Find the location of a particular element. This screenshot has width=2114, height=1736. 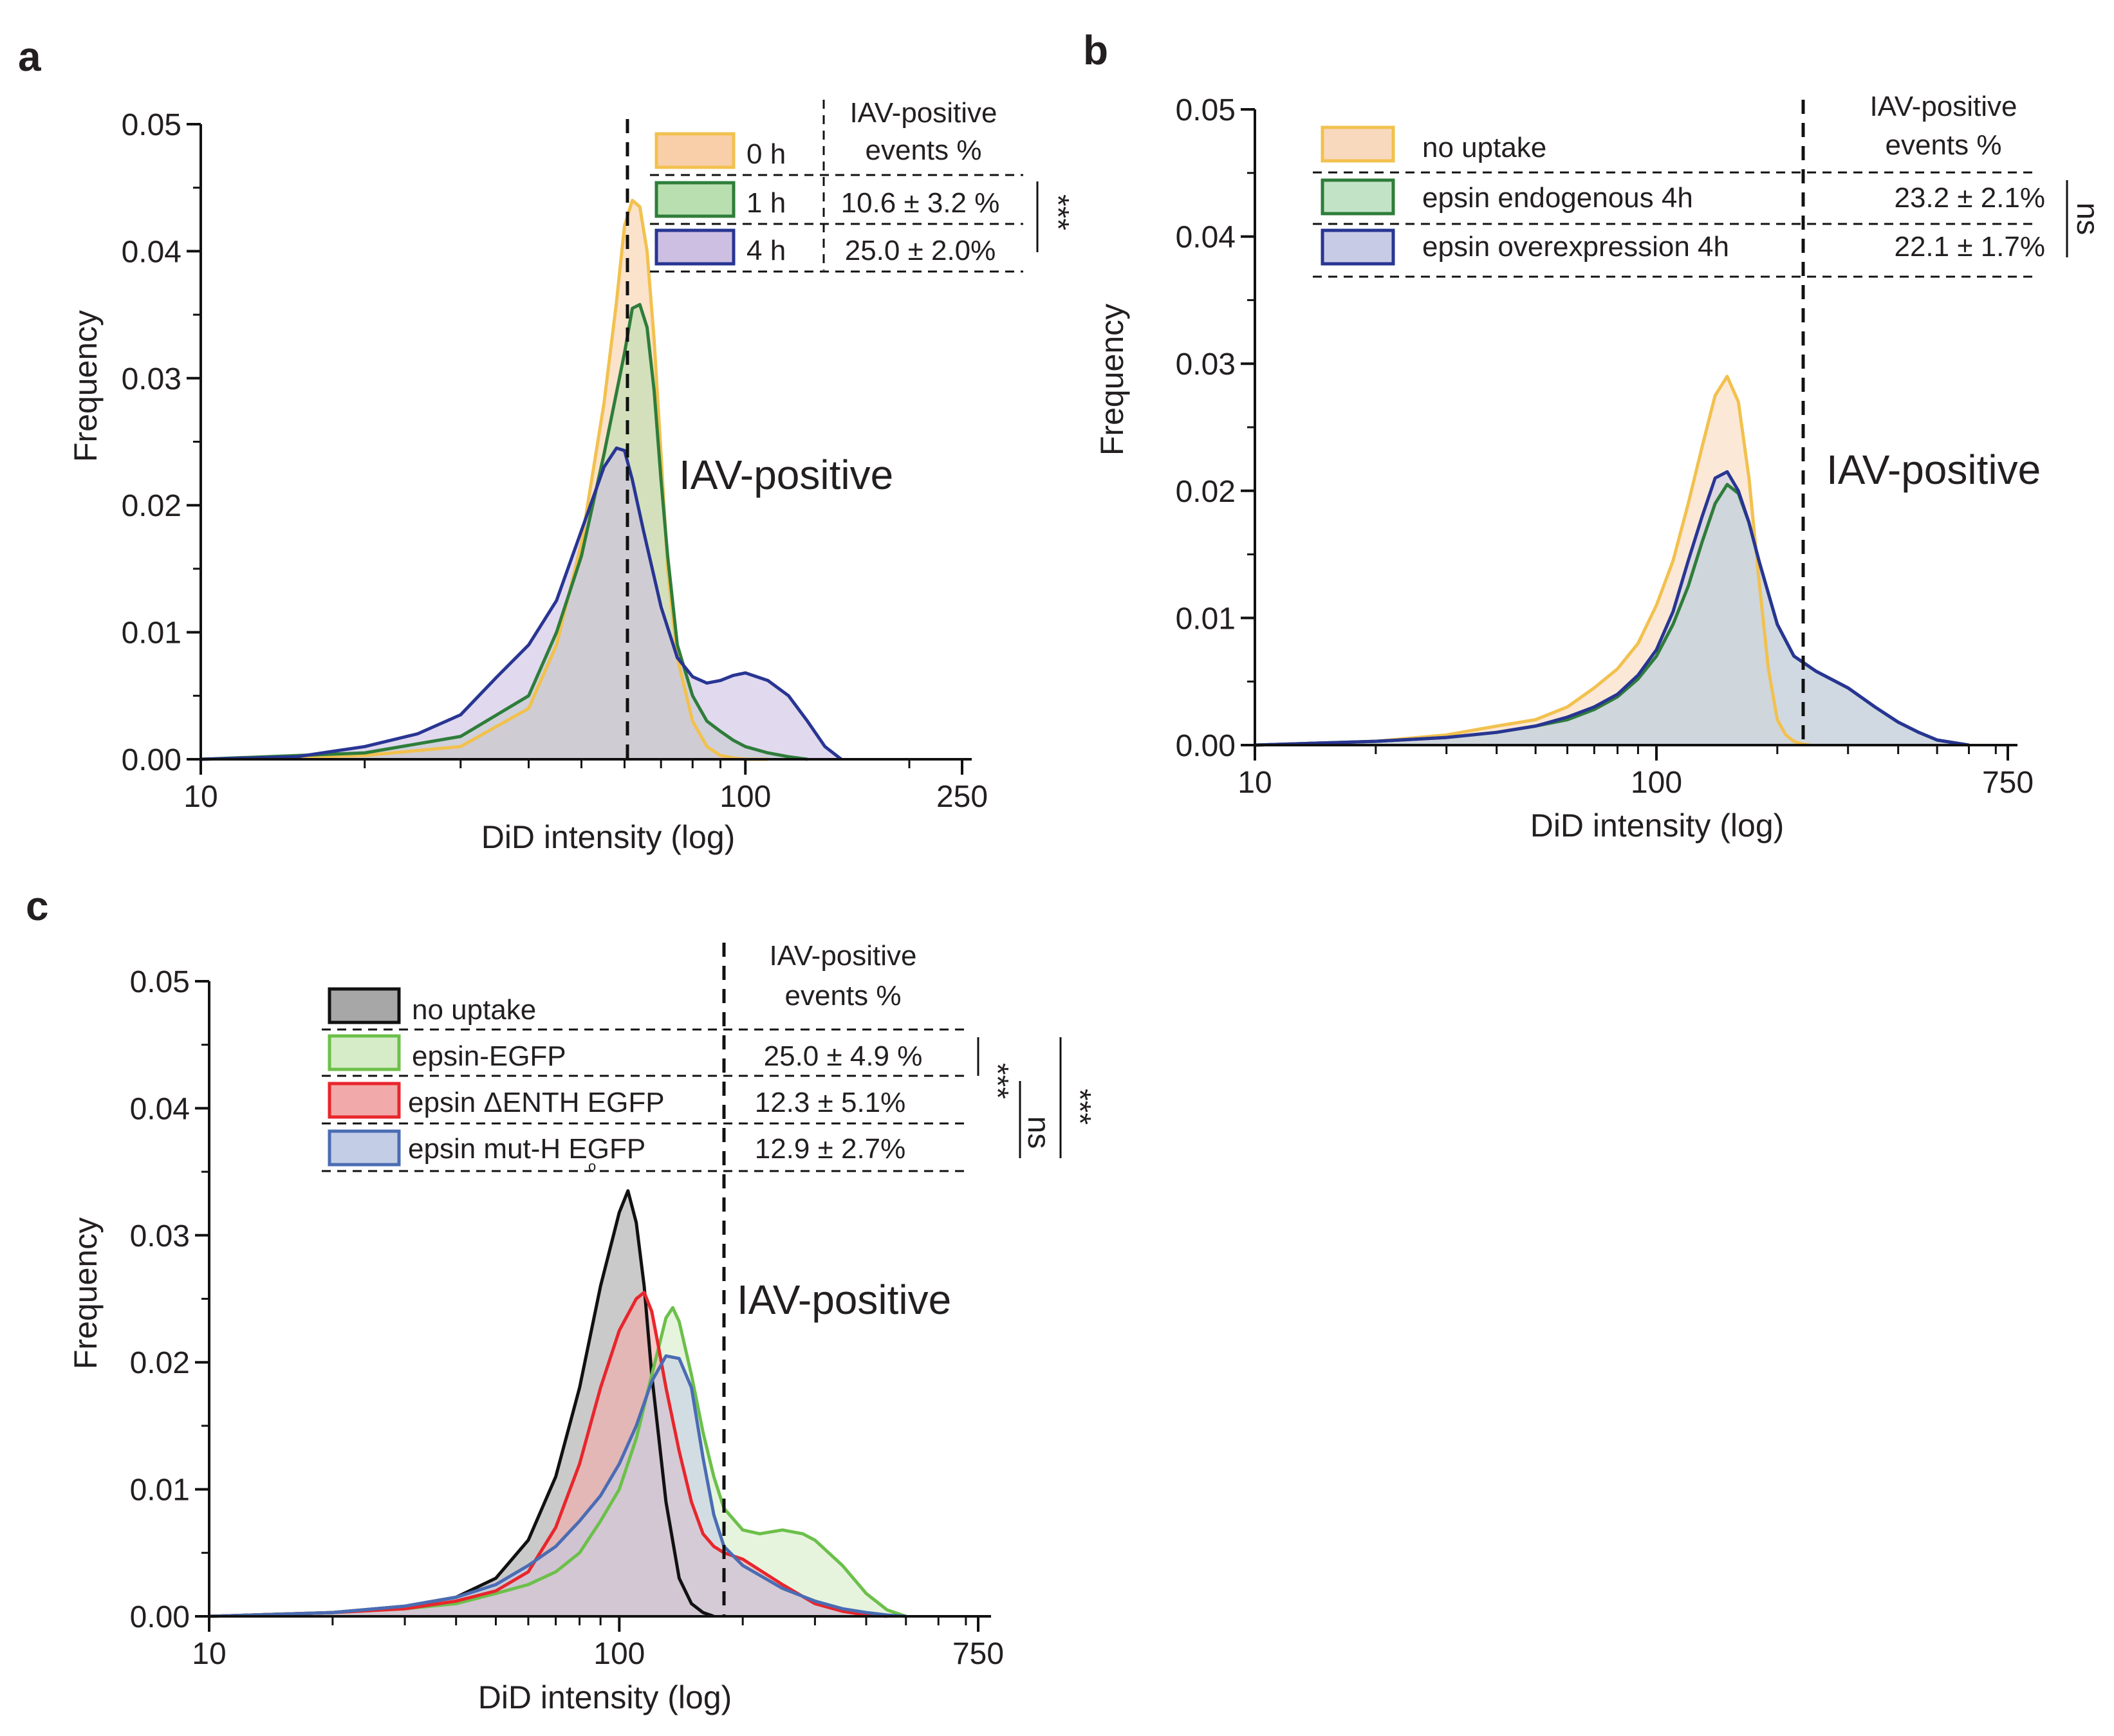

panel-c-series-1-area is located at coordinates (557, 1461).